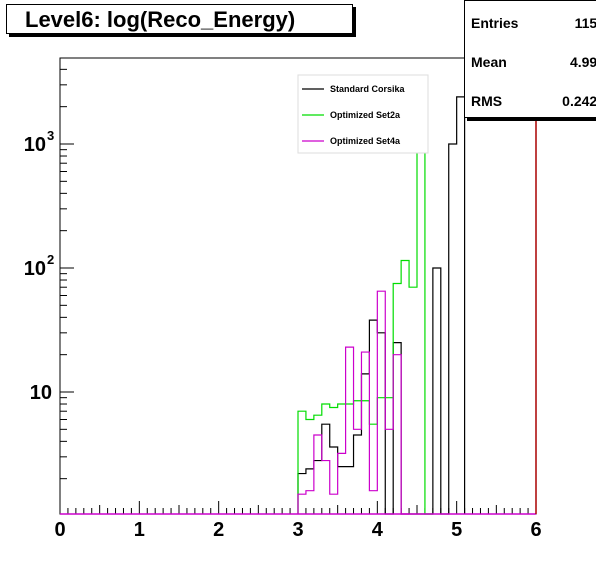 The image size is (596, 572). I want to click on x-tick-label: 5, so click(456, 530).